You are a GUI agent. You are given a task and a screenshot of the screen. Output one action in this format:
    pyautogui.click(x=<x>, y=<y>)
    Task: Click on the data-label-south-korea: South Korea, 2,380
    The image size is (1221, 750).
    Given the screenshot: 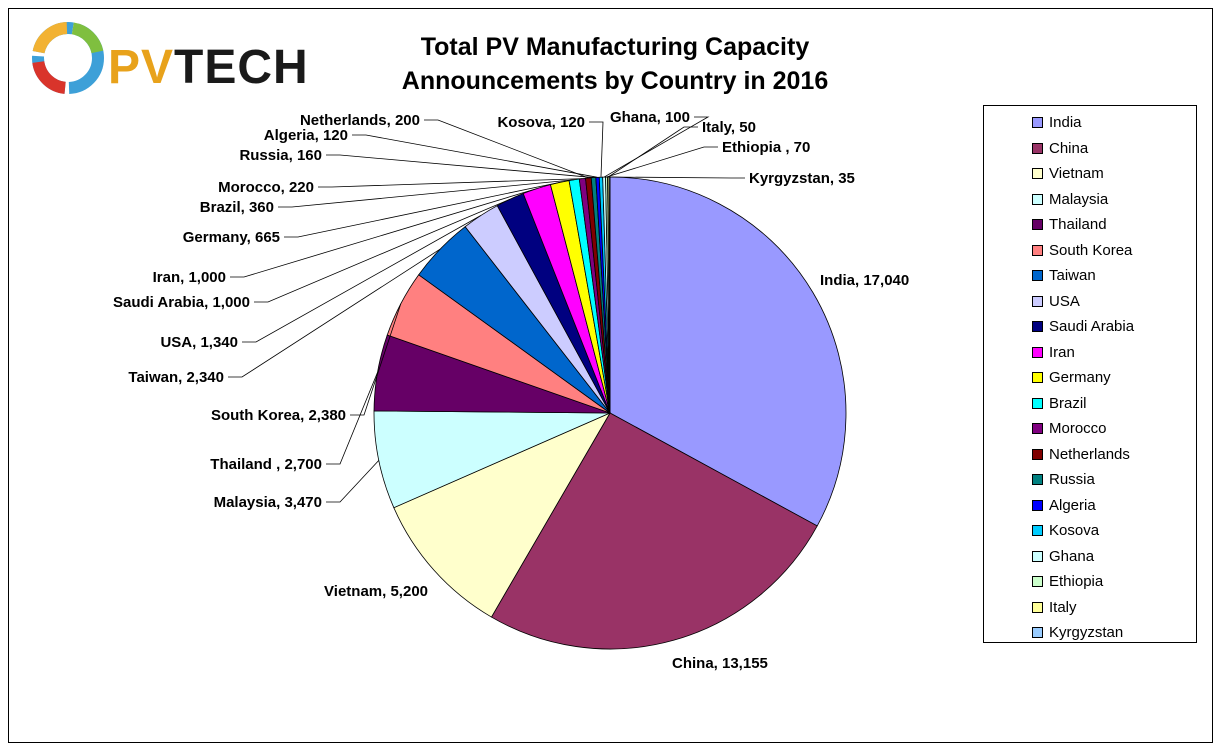 What is the action you would take?
    pyautogui.click(x=278, y=415)
    